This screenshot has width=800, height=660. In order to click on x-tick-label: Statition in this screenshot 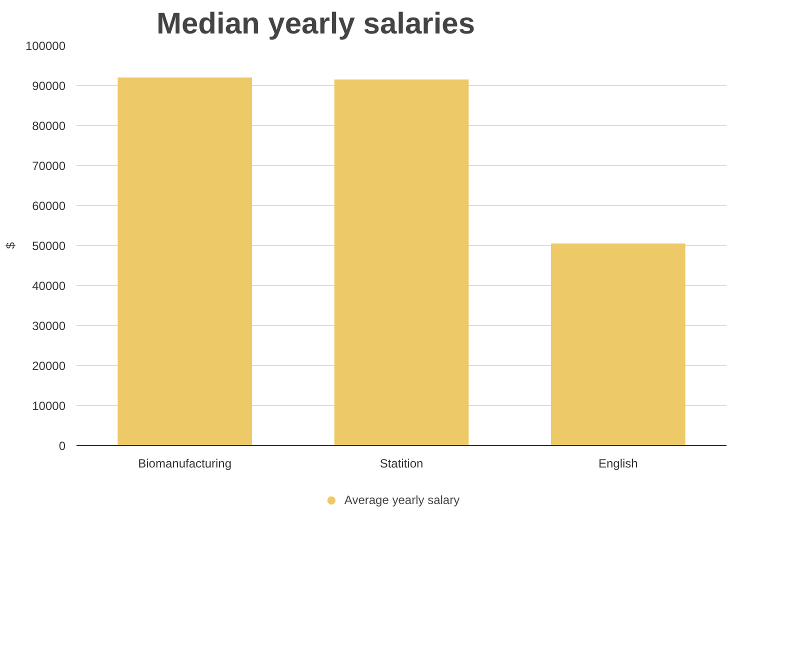, I will do `click(402, 463)`.